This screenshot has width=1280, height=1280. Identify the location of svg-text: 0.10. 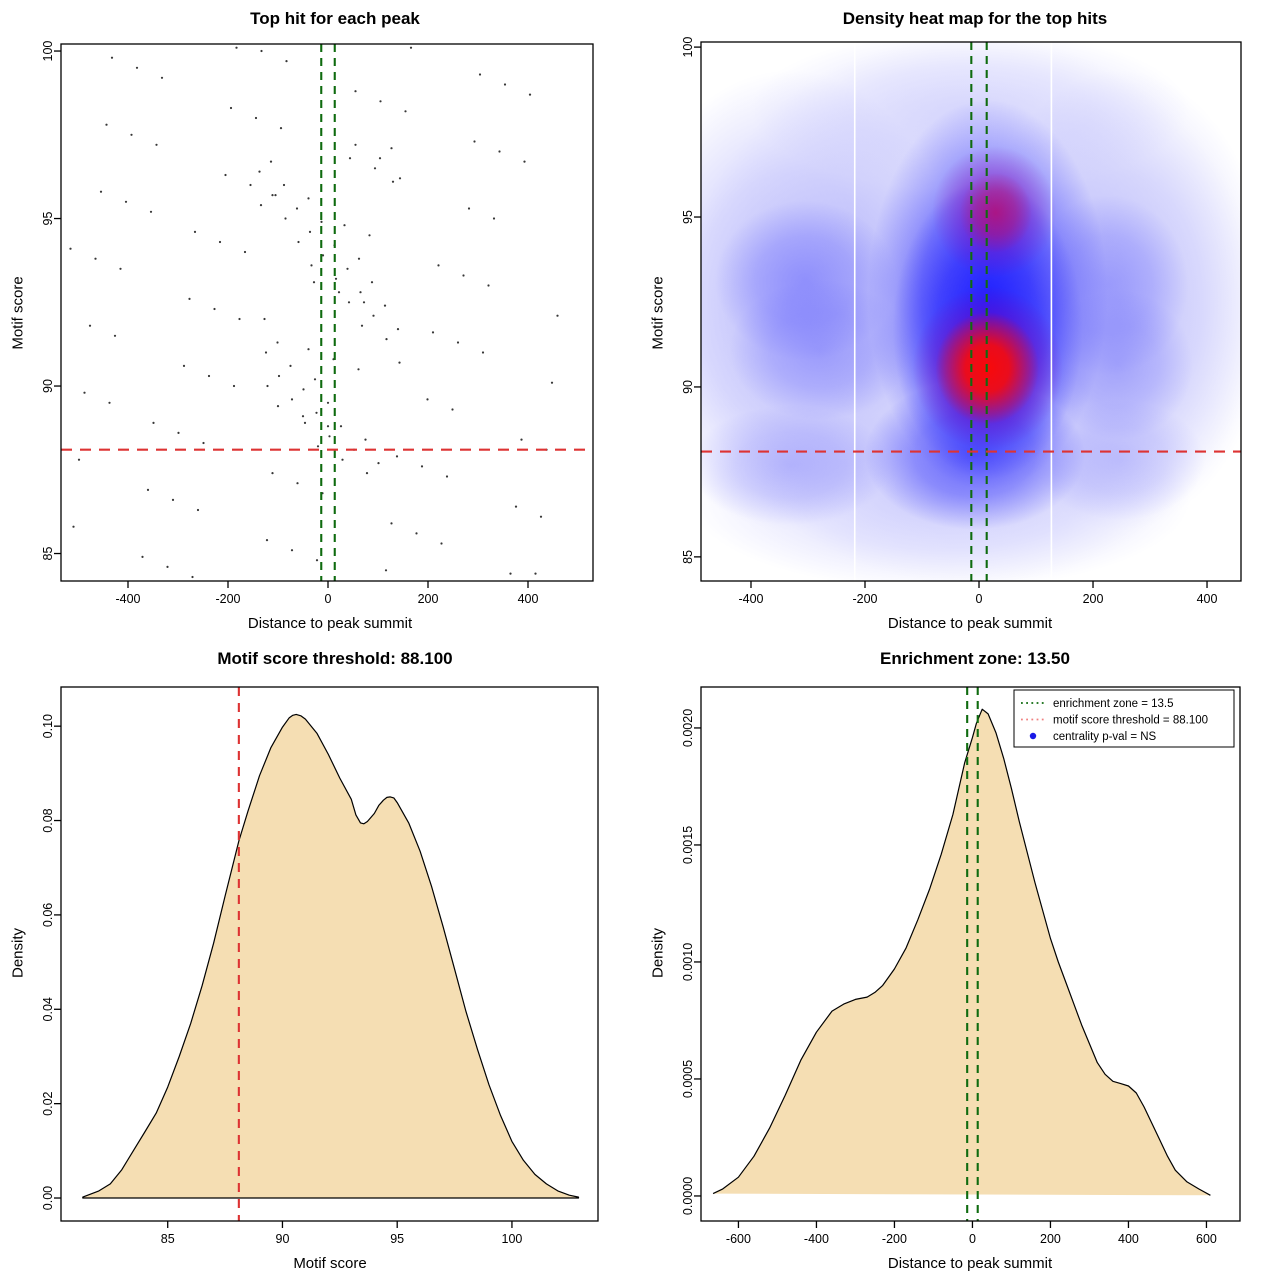
(48, 726).